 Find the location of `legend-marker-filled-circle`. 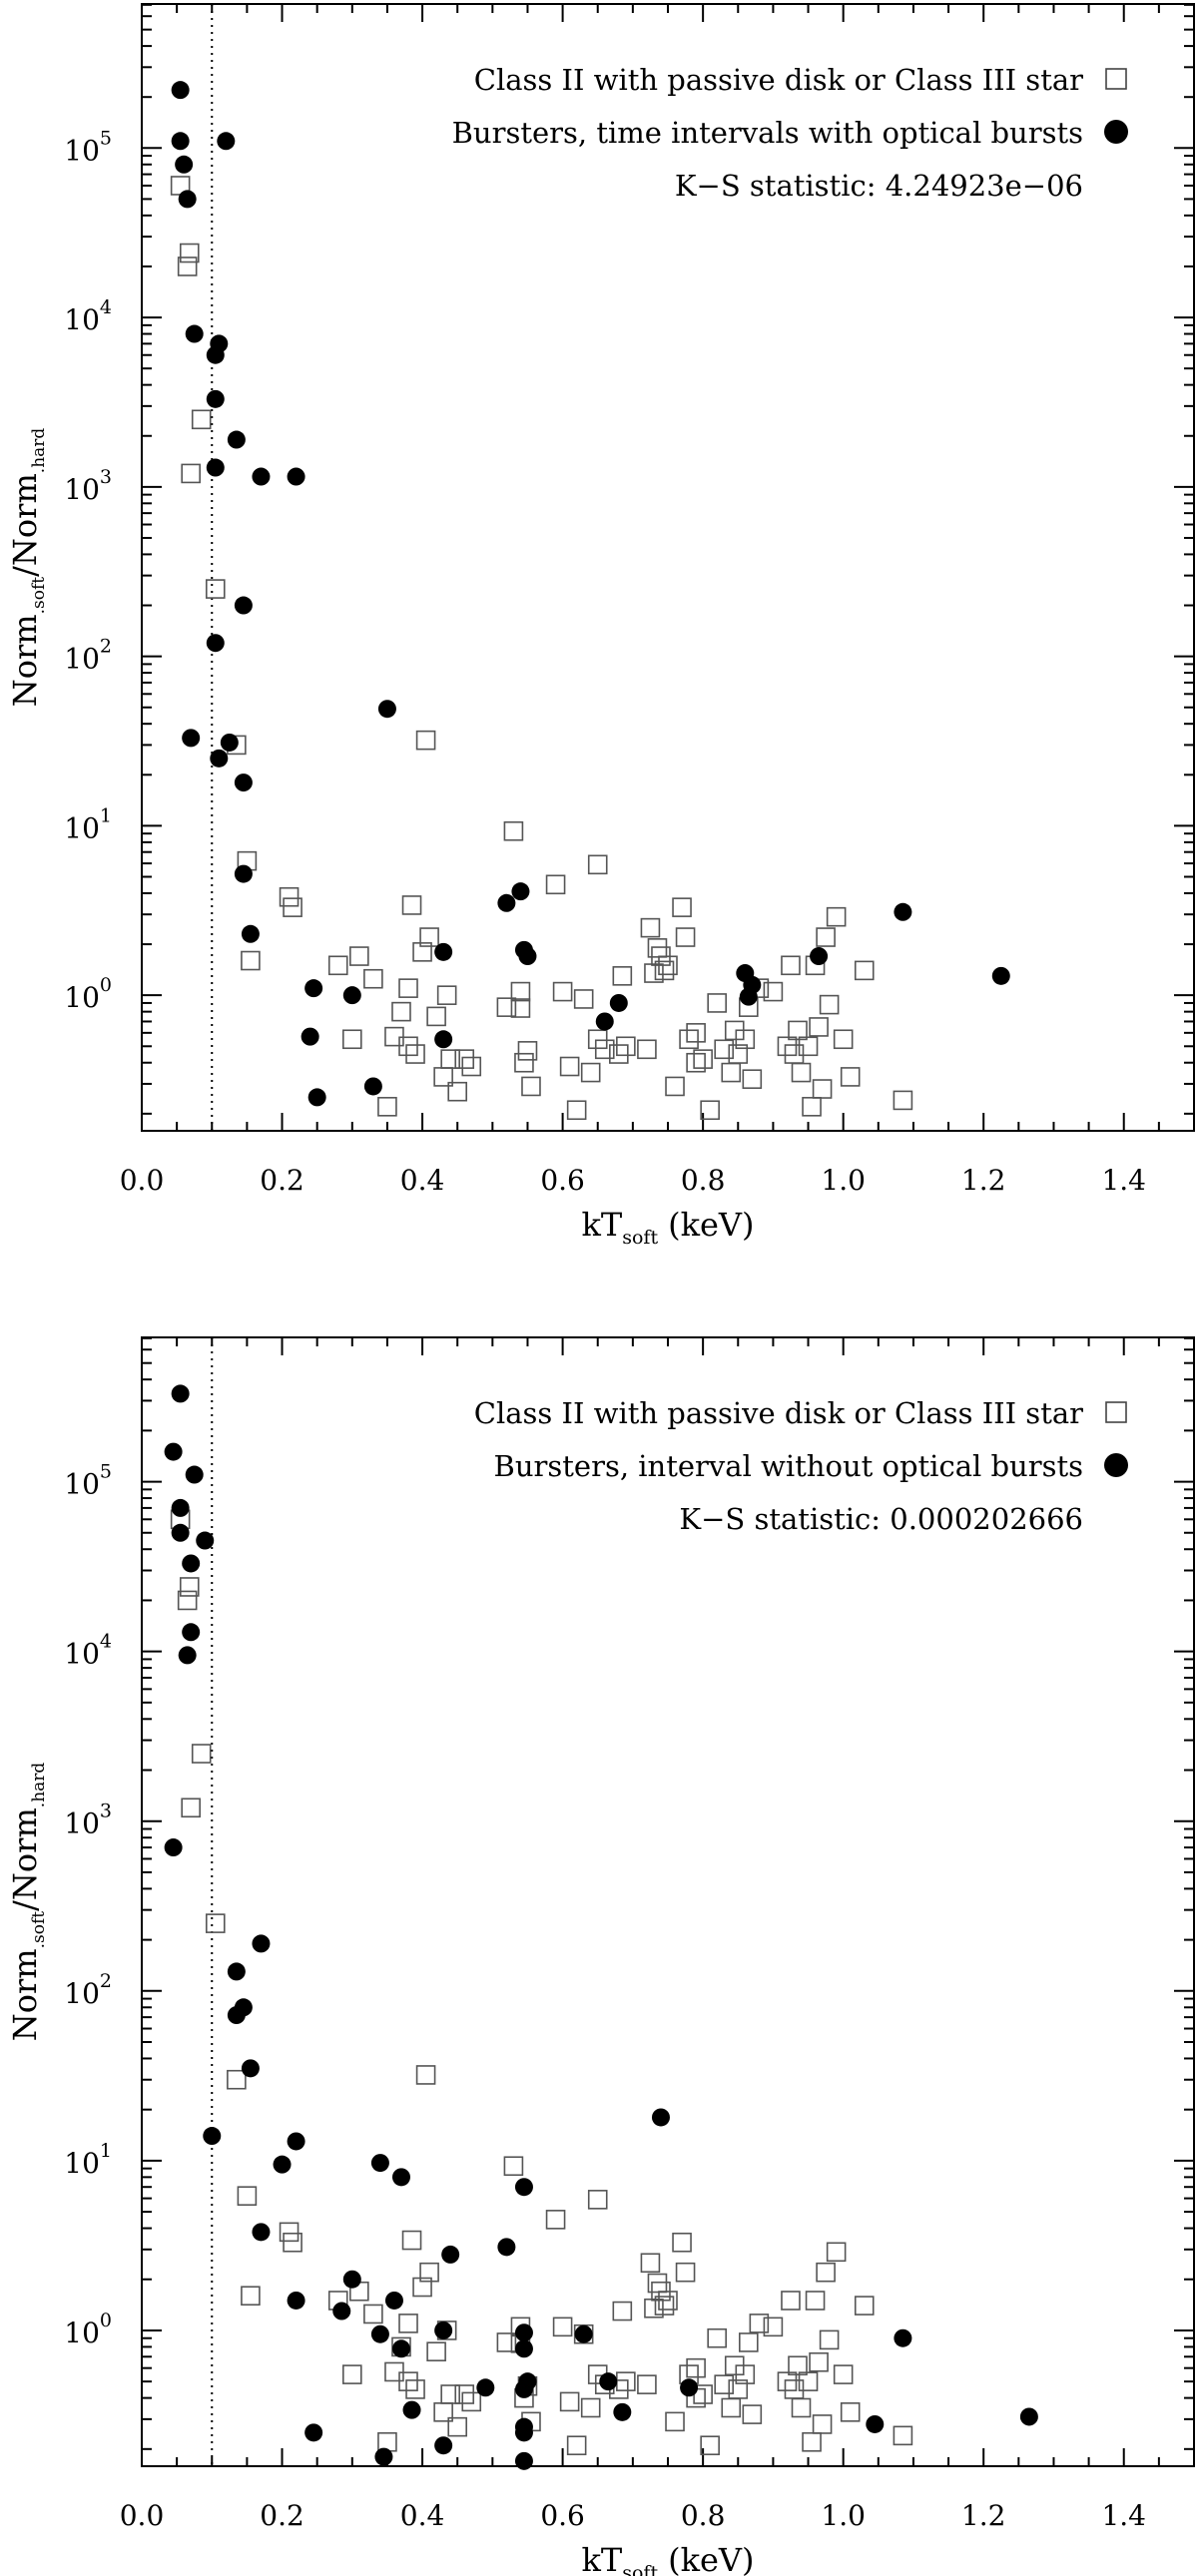

legend-marker-filled-circle is located at coordinates (1116, 1465).